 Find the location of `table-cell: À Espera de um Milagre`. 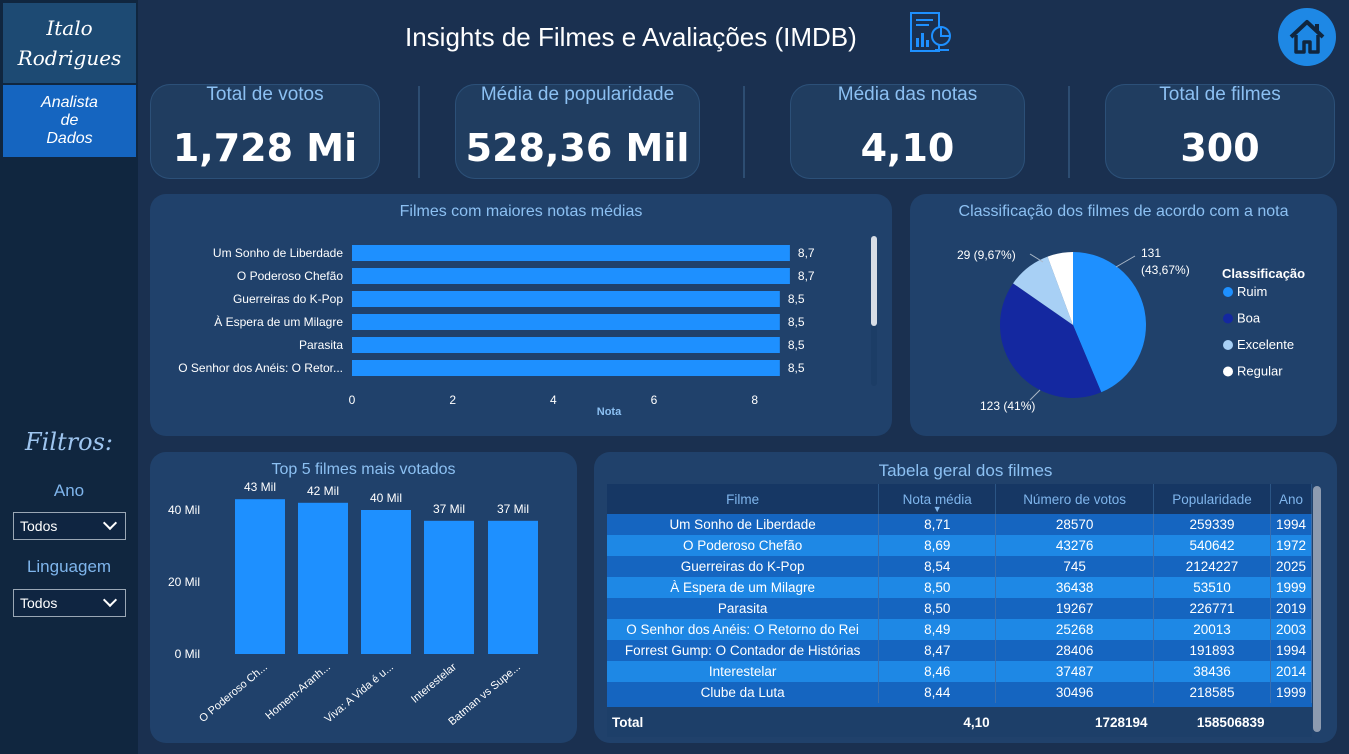

table-cell: À Espera de um Milagre is located at coordinates (743, 587).